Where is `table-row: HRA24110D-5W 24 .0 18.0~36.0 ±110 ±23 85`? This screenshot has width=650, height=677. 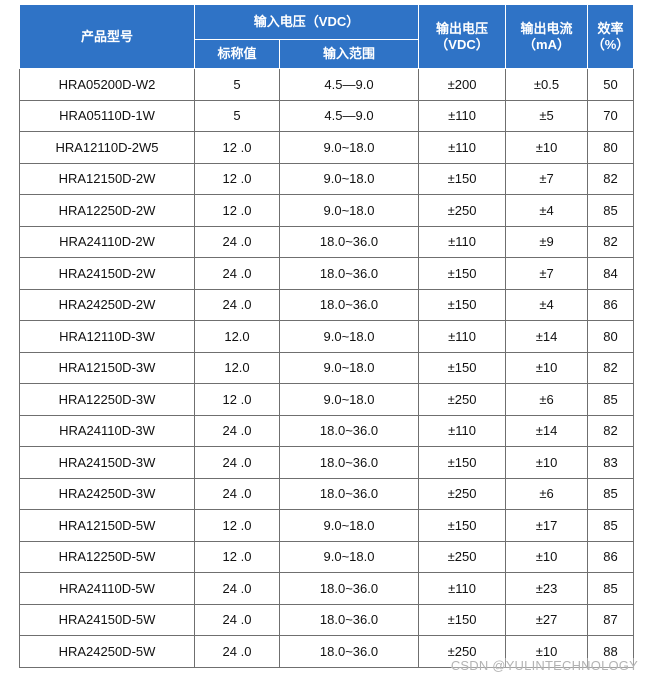 table-row: HRA24110D-5W 24 .0 18.0~36.0 ±110 ±23 85 is located at coordinates (327, 588).